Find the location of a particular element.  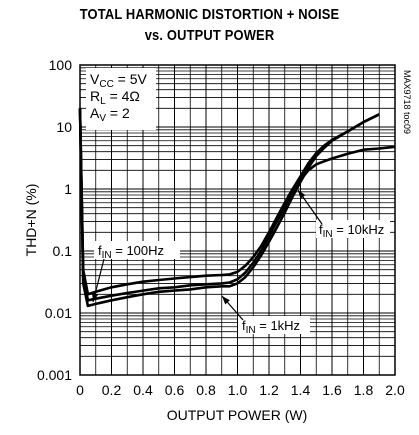

x-tick-label: 0.8 is located at coordinates (206, 390).